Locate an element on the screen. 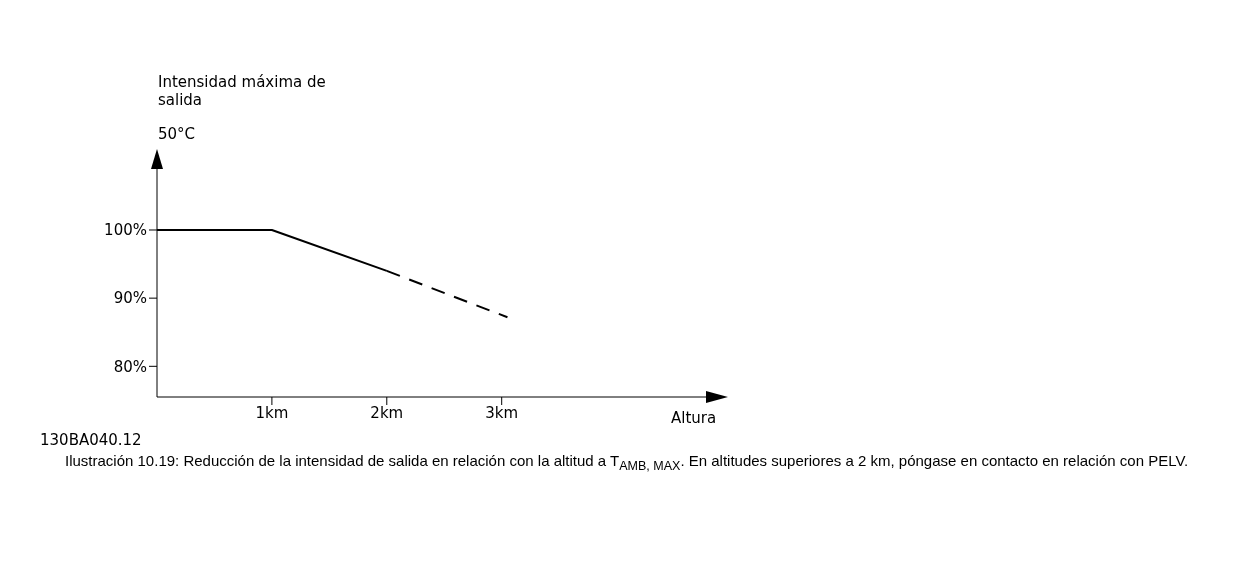 The image size is (1251, 567). text: 130BA040.12 is located at coordinates (91, 440).